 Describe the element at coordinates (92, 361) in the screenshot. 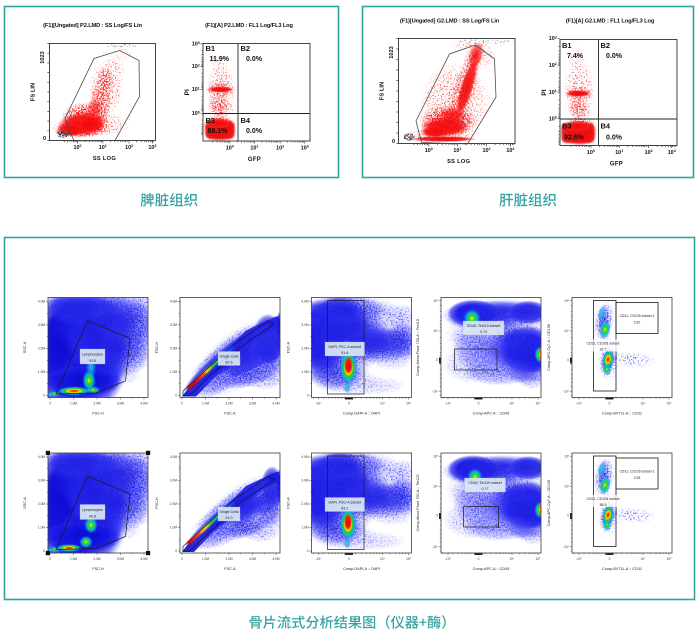

I see `svg-text: 93.6` at that location.